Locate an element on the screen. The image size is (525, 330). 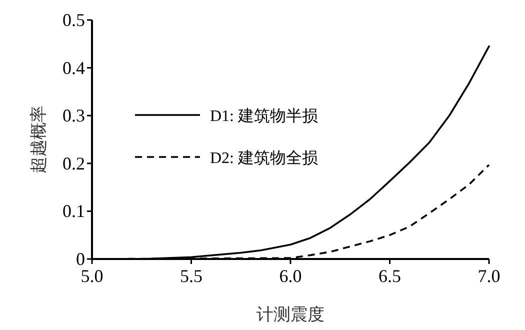
y-tick-label: 0.4 is located at coordinates (73, 68).